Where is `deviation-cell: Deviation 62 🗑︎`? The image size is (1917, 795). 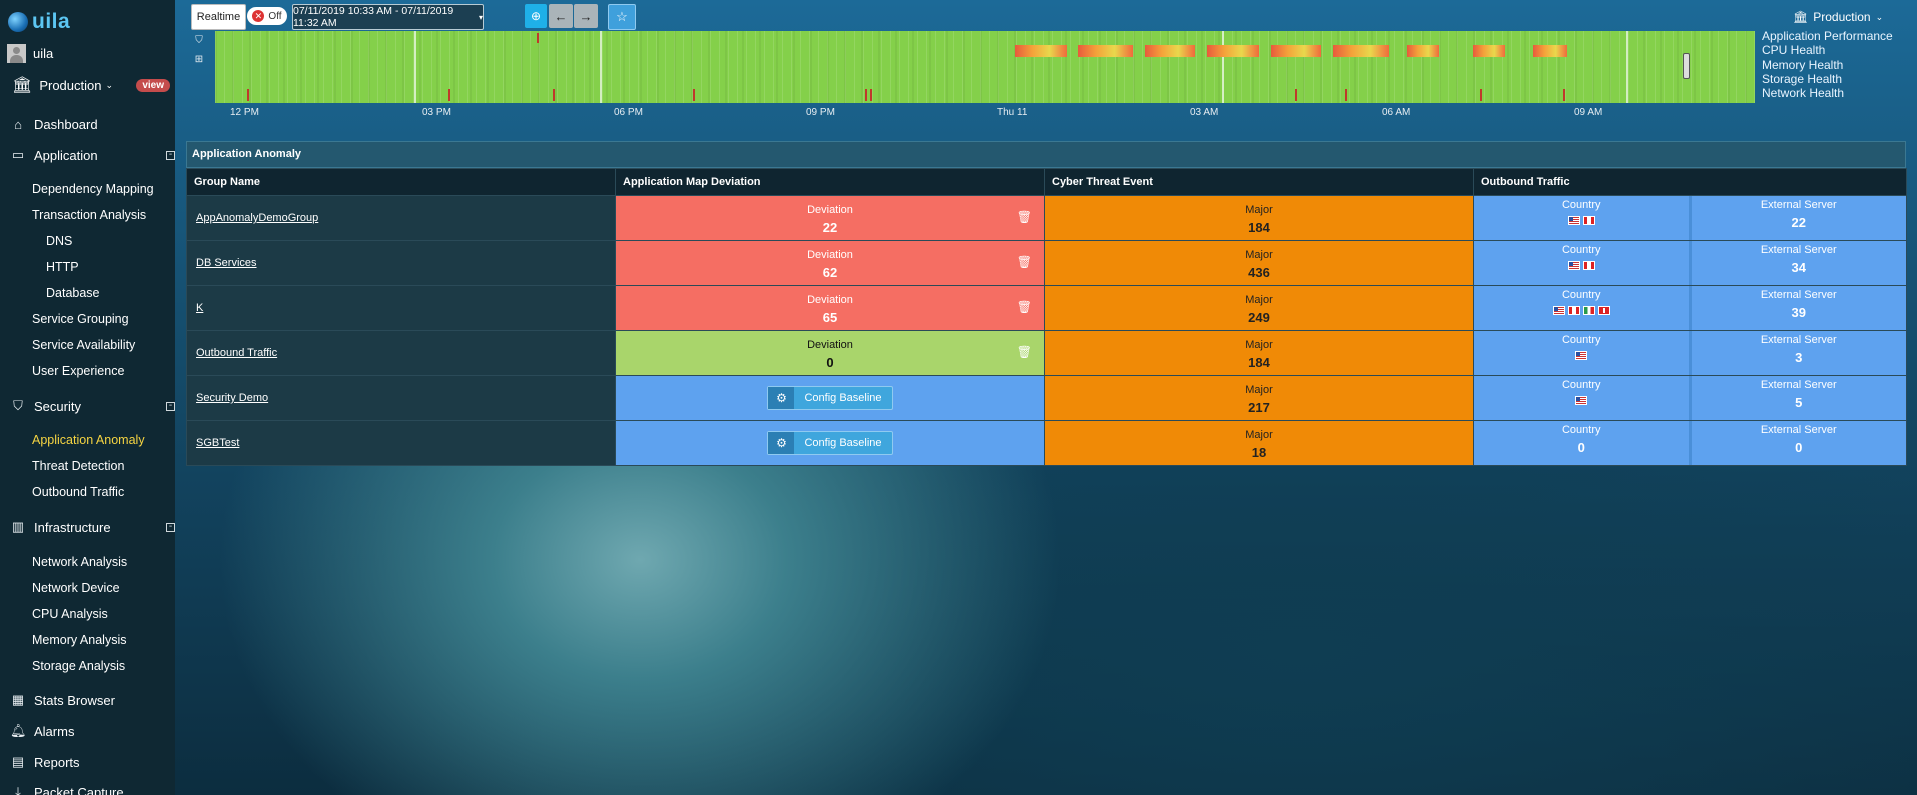 deviation-cell: Deviation 62 🗑︎ is located at coordinates (830, 263).